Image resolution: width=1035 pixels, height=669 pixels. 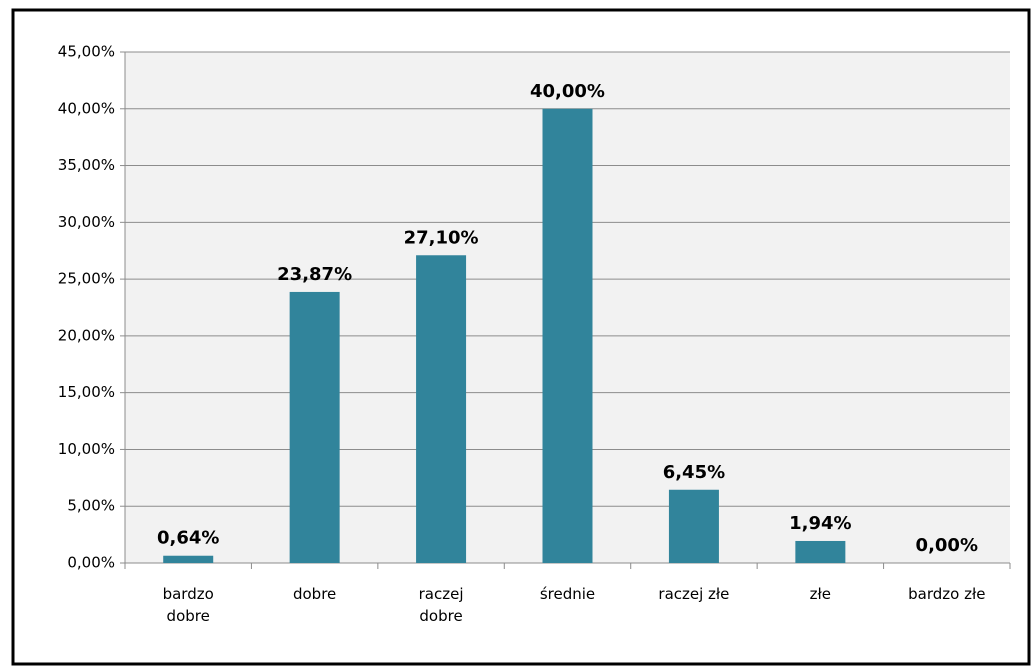 I want to click on x-tick-label: złe, so click(x=820, y=594).